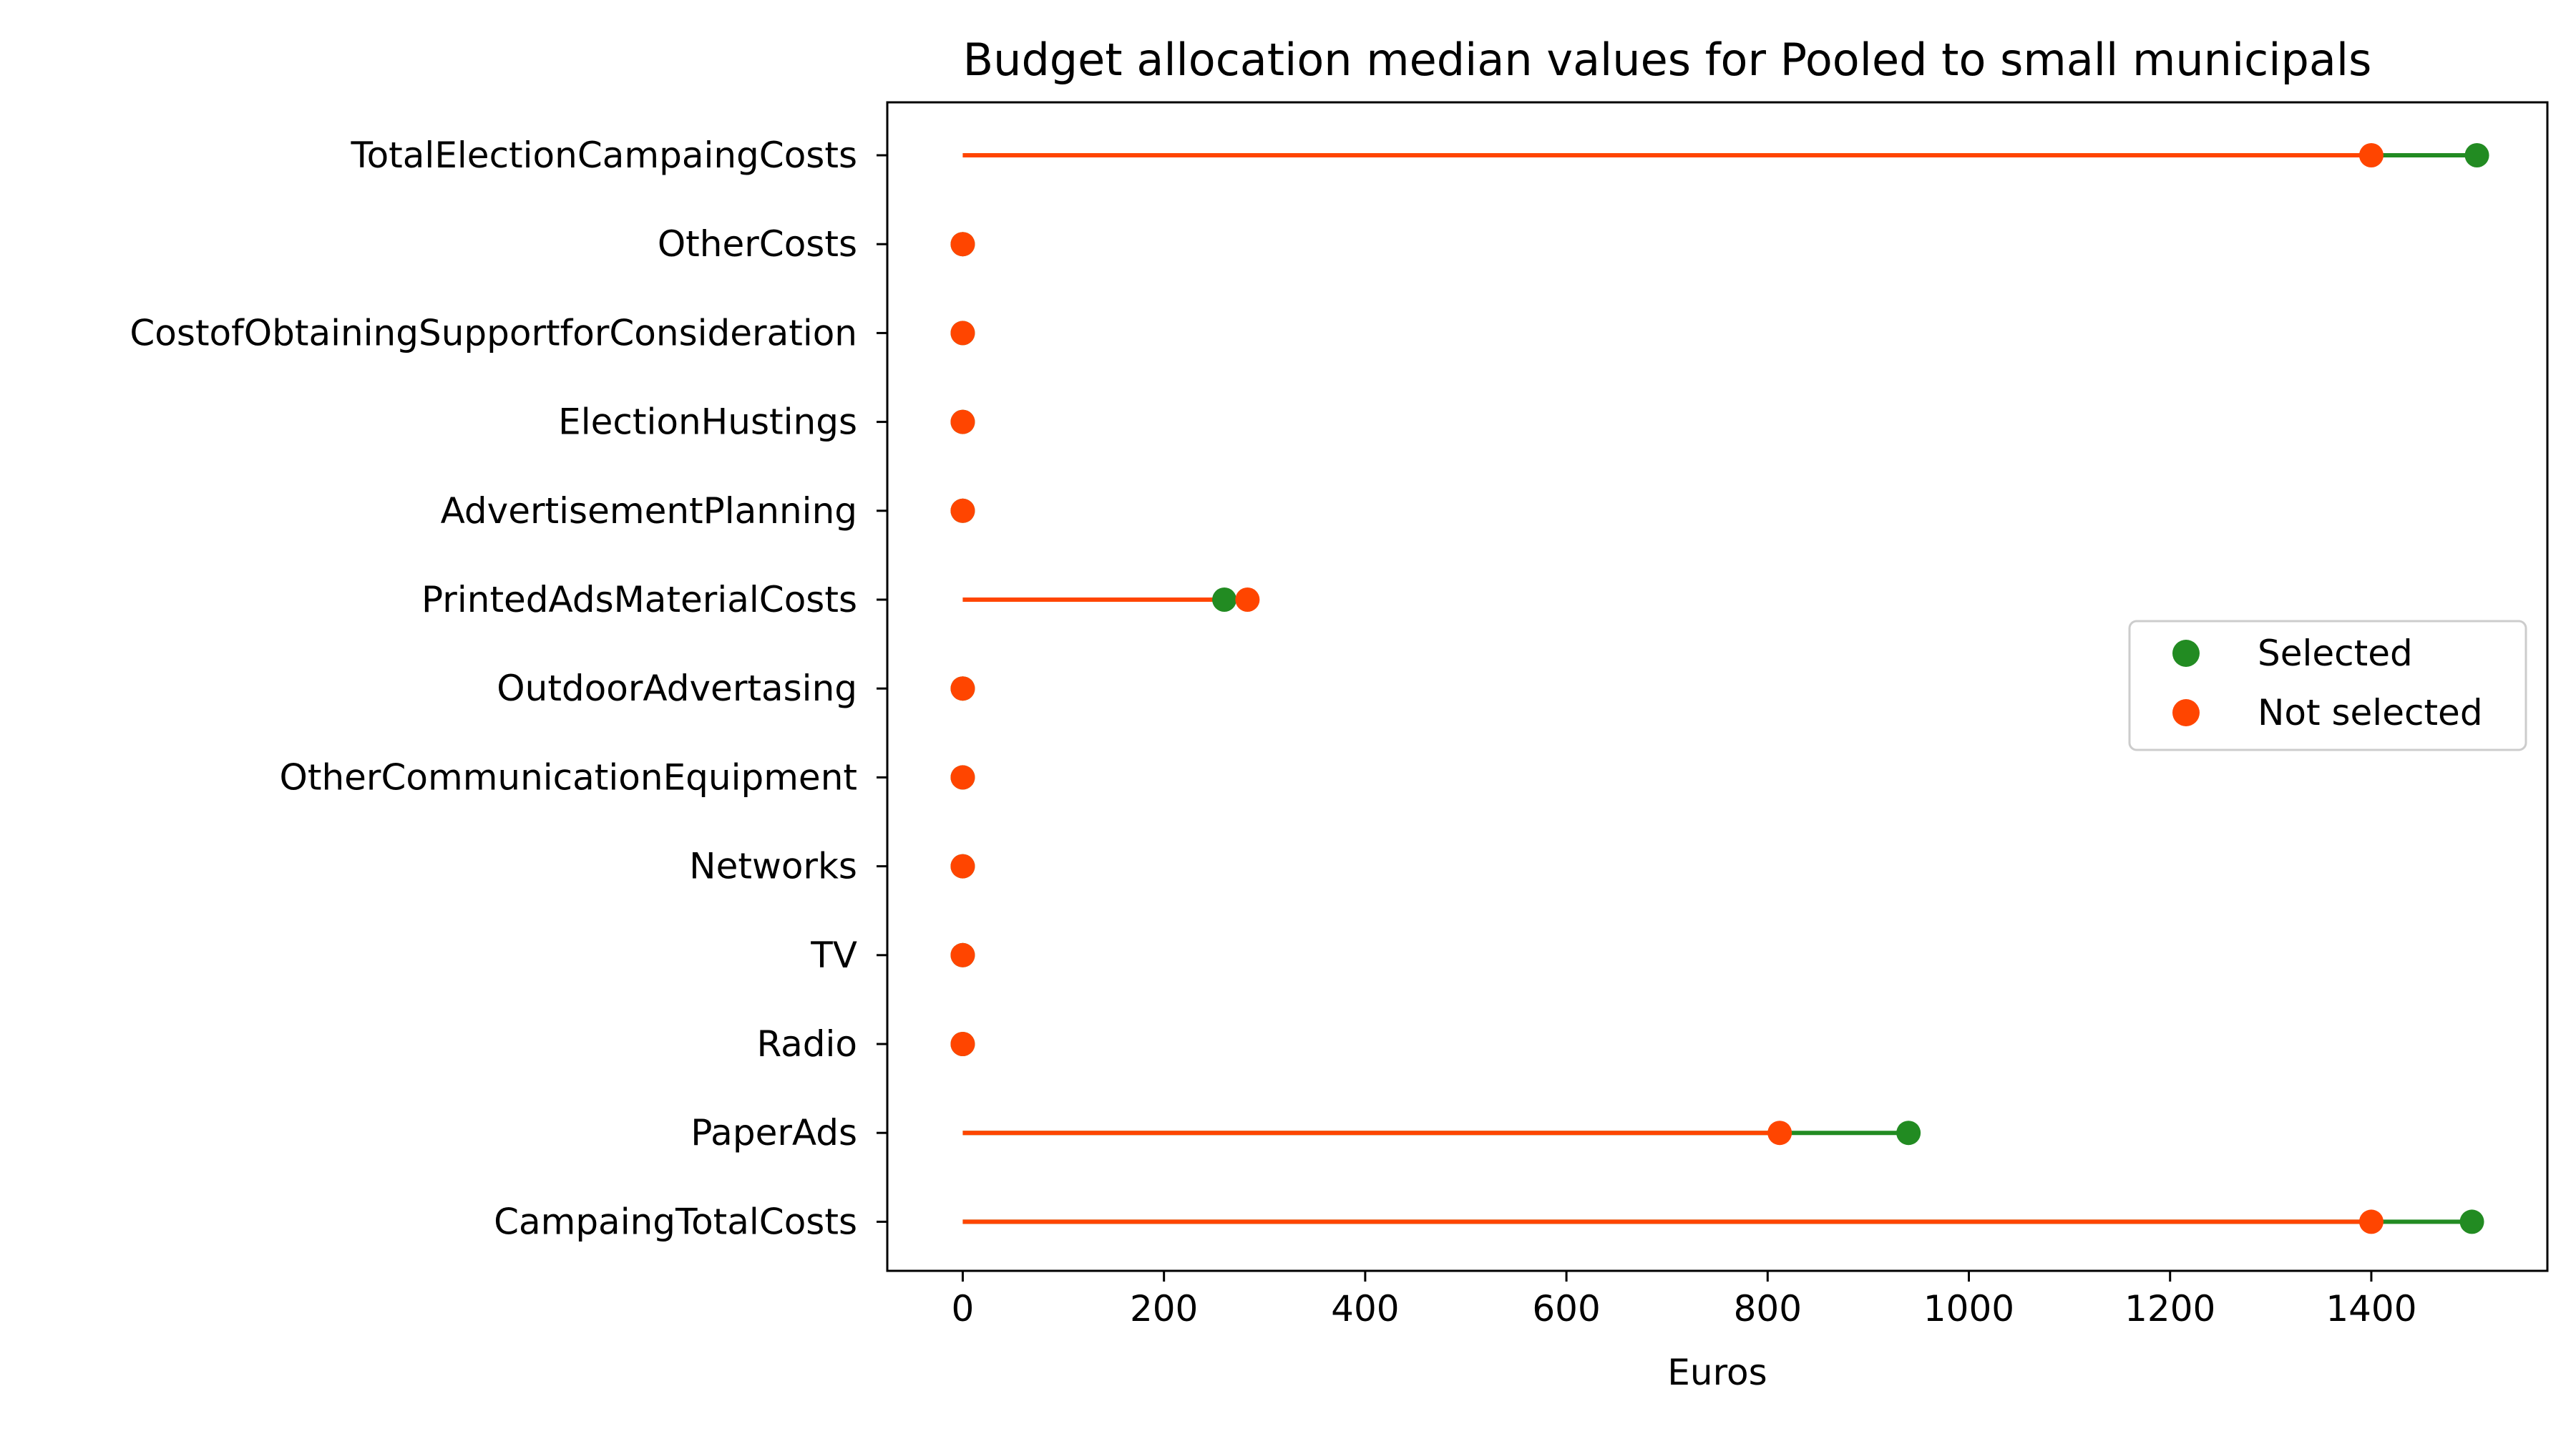  What do you see at coordinates (2186, 653) in the screenshot?
I see `legend-marker-selected` at bounding box center [2186, 653].